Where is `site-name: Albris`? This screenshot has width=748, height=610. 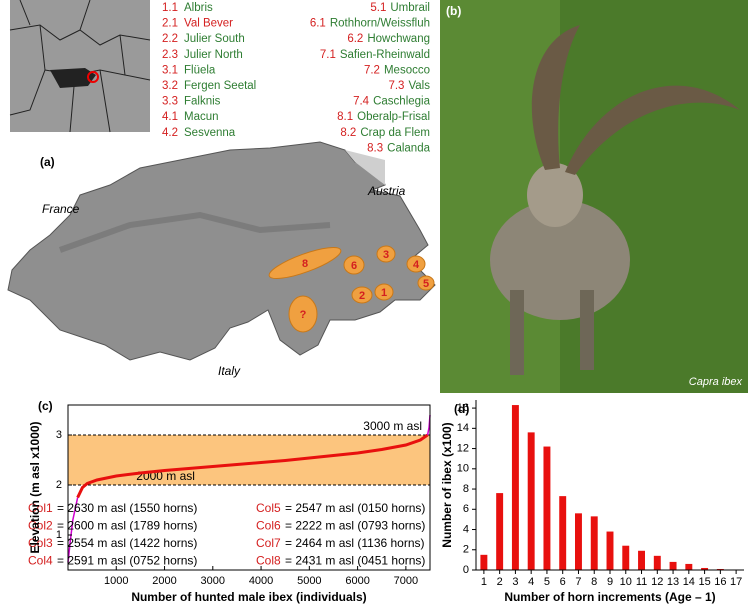 site-name: Albris is located at coordinates (198, 8).